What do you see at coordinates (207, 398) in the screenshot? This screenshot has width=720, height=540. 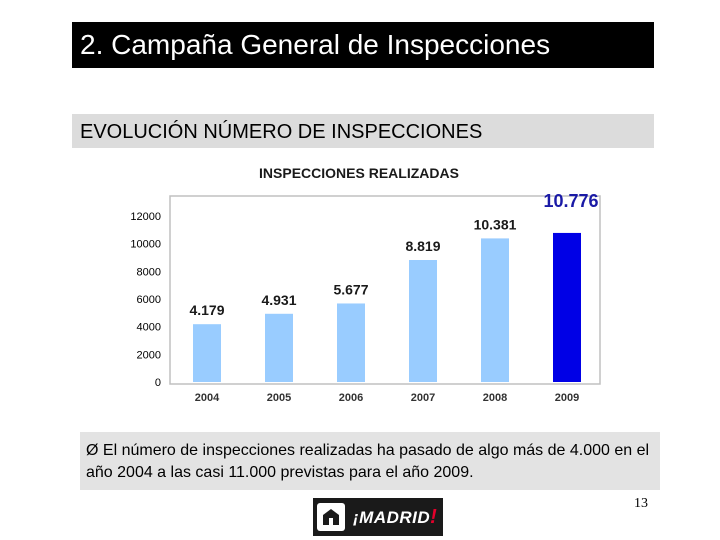 I see `x-tick-label: 2004` at bounding box center [207, 398].